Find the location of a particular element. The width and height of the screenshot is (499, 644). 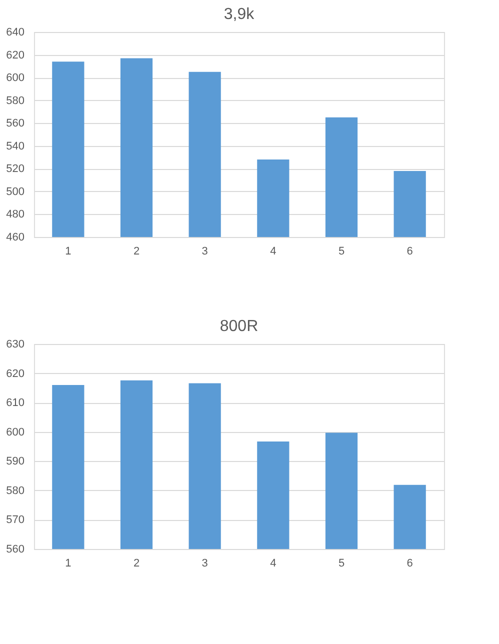

y-tick-label: 460 is located at coordinates (15, 238).